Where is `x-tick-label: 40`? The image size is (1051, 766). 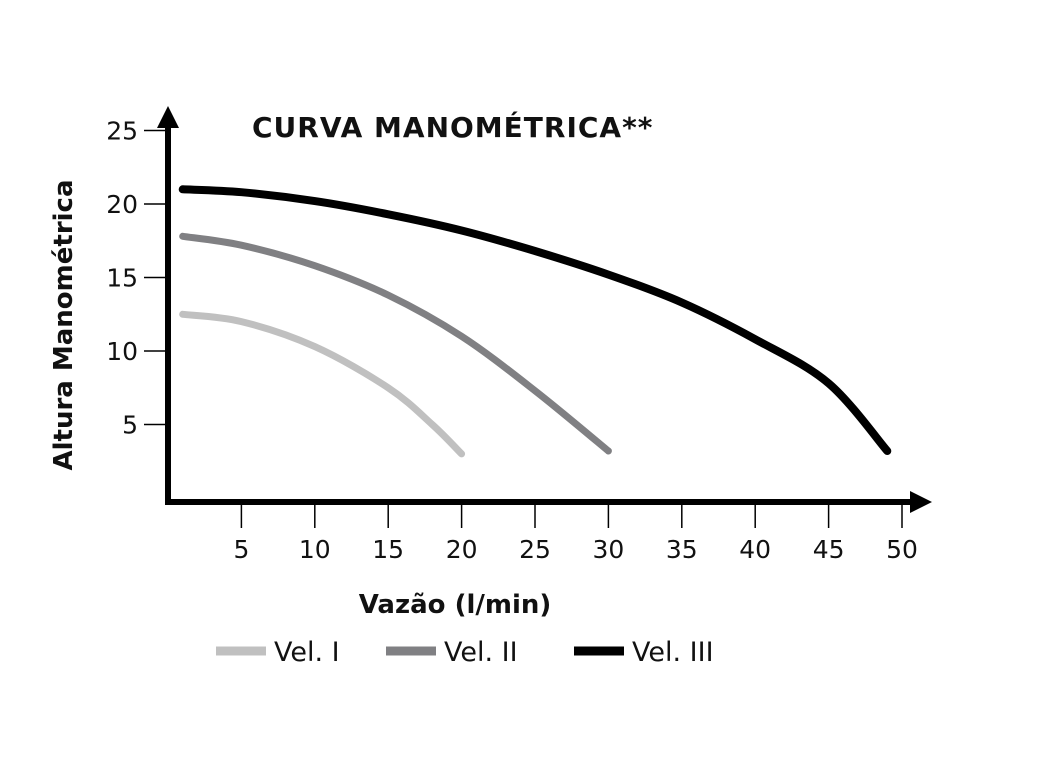 x-tick-label: 40 is located at coordinates (755, 549).